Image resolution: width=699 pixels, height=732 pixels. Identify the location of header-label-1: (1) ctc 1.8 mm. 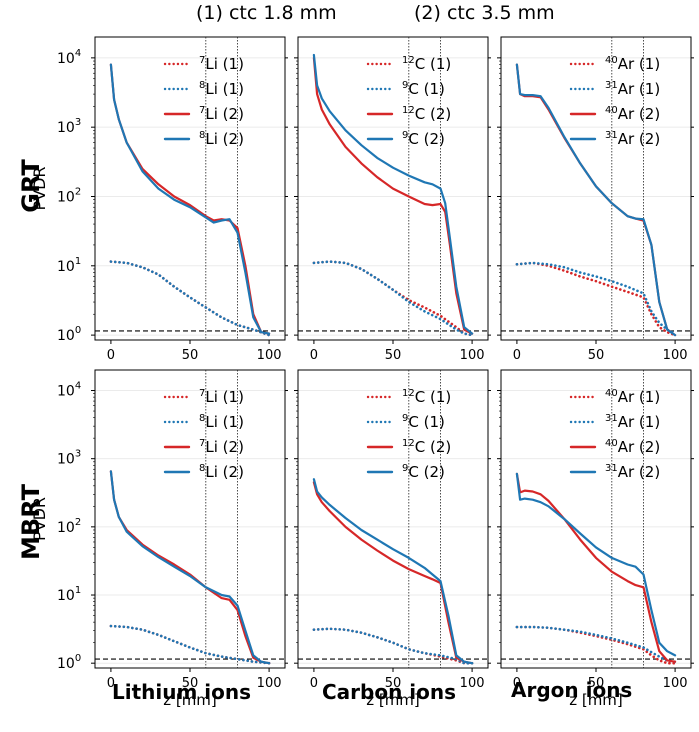
(266, 13).